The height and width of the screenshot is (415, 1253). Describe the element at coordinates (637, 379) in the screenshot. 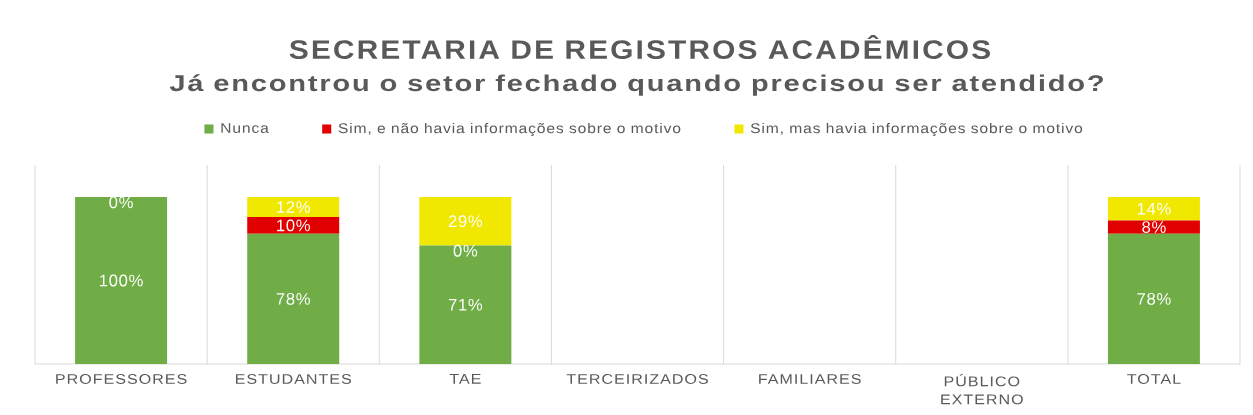

I see `x-tick-label: TERCEIRIZADOS` at that location.